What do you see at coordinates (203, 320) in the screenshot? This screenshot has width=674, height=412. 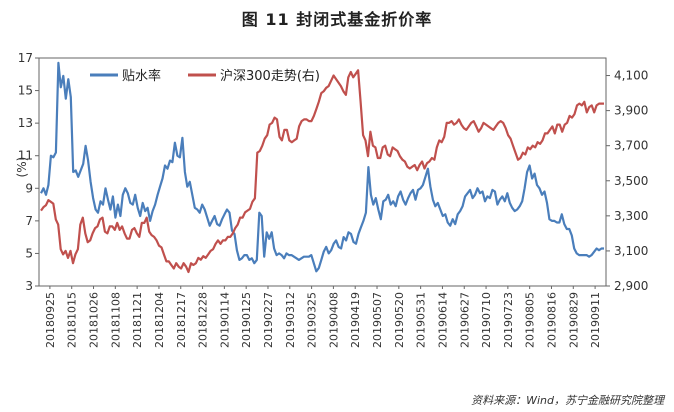 I see `x-tick-label: 20181228` at bounding box center [203, 320].